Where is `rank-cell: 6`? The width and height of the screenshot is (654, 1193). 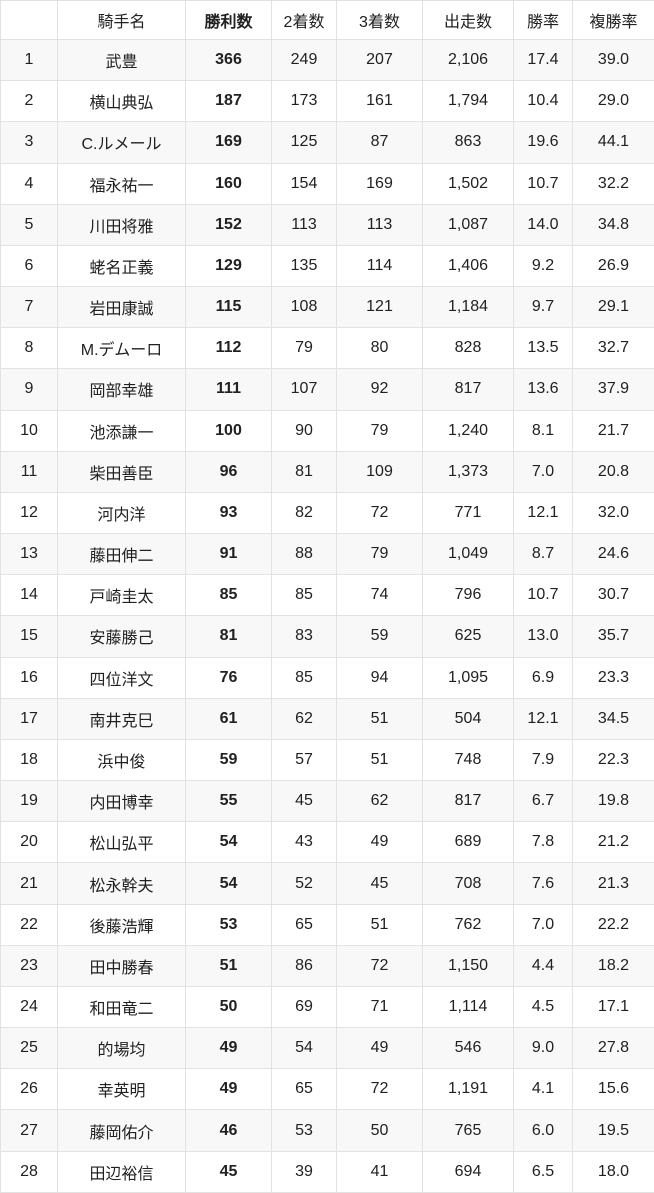
rank-cell: 6 is located at coordinates (29, 265).